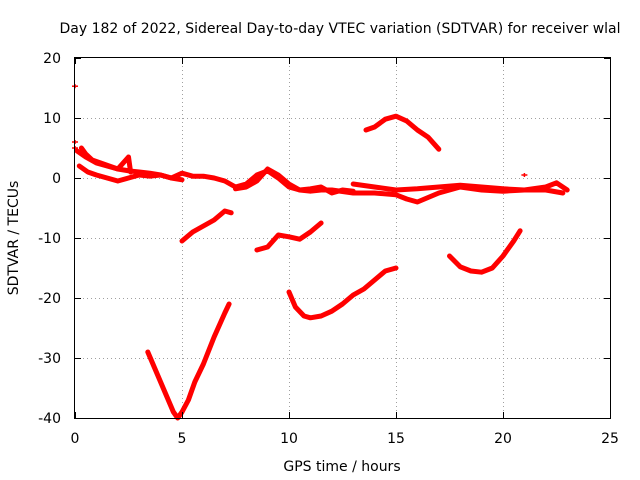 Image resolution: width=640 pixels, height=480 pixels. I want to click on y-tick-label: -10, so click(49, 239).